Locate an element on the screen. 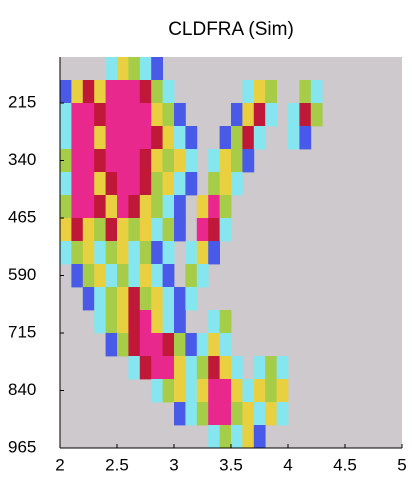  x-tick-label: 5 is located at coordinates (401, 464).